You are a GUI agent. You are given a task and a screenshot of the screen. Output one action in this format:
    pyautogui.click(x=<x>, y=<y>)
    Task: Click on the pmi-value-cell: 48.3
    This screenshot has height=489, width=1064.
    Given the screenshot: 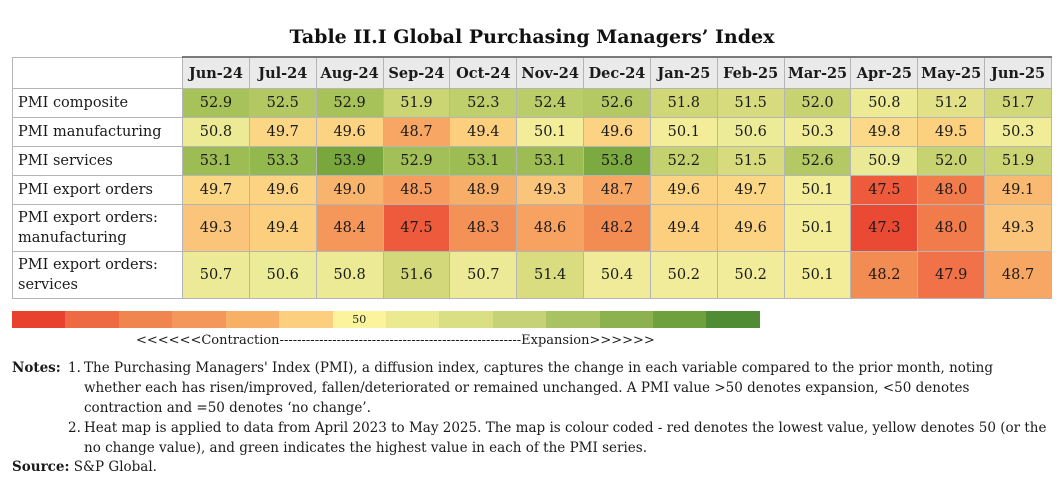 What is the action you would take?
    pyautogui.click(x=483, y=228)
    